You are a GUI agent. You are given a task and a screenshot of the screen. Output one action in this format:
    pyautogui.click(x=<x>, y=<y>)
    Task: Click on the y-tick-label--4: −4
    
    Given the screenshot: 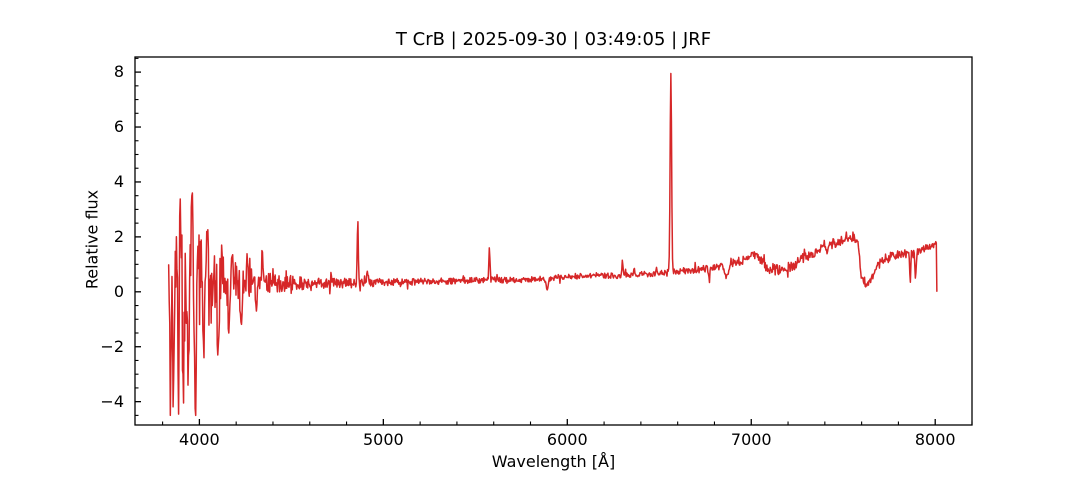 What is the action you would take?
    pyautogui.click(x=112, y=401)
    